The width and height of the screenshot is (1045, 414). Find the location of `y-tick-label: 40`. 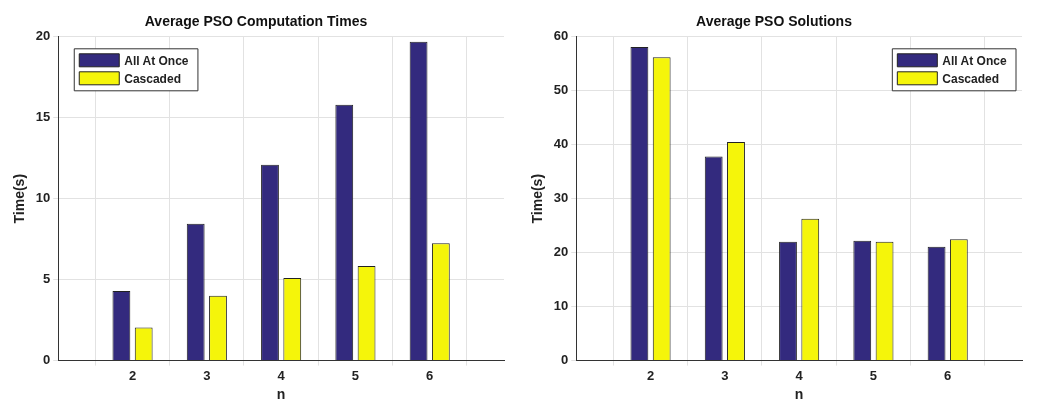

y-tick-label: 40 is located at coordinates (561, 144).